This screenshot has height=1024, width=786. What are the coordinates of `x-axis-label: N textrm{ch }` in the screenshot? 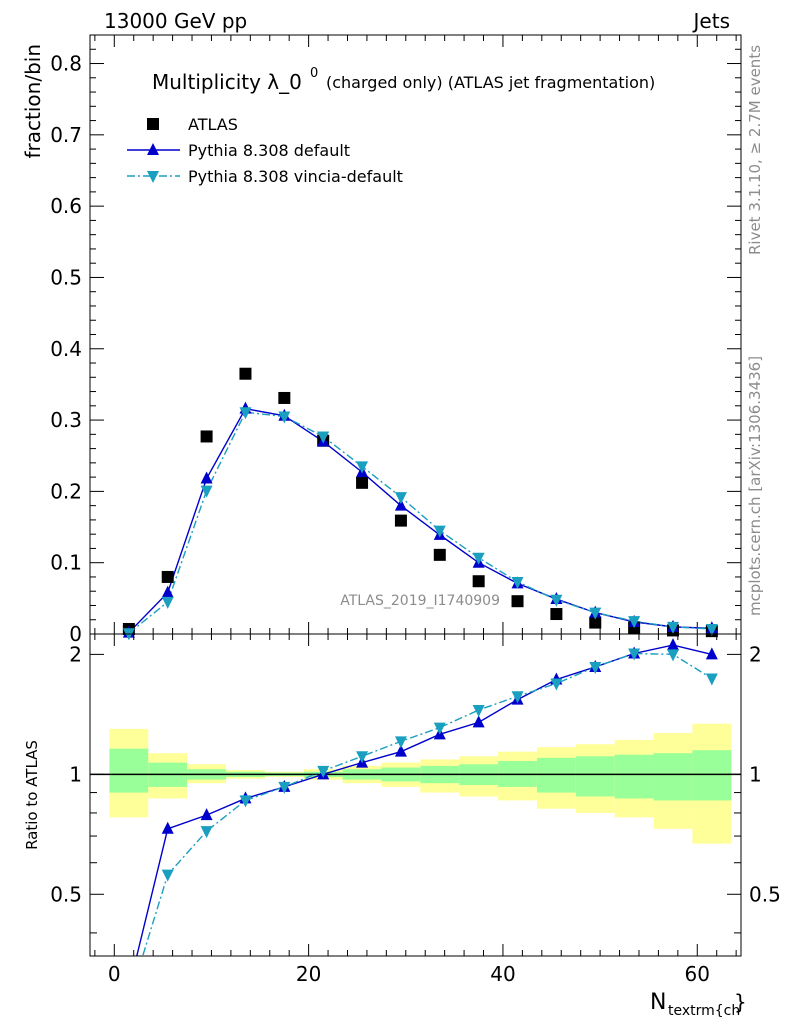 It's located at (698, 1004).